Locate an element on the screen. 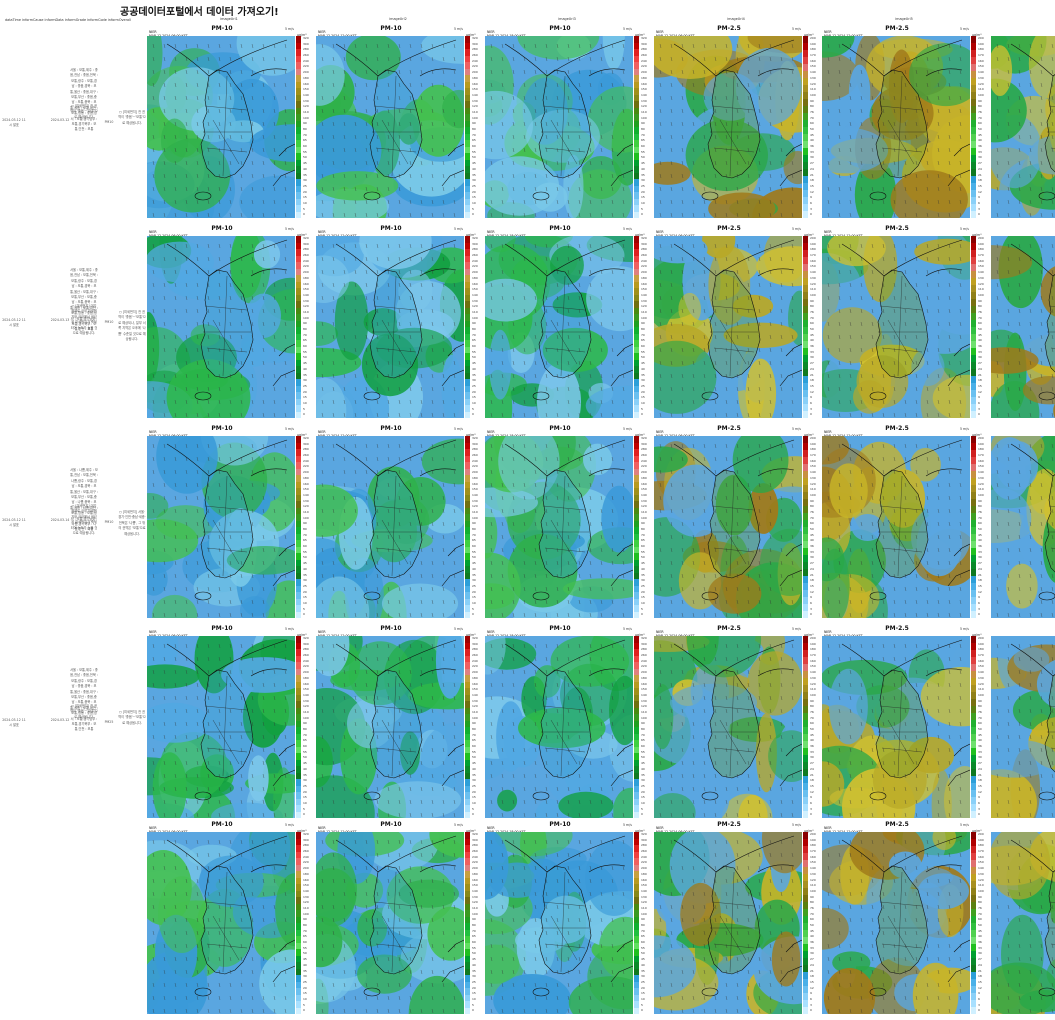 The width and height of the screenshot is (1055, 1020). scale-tick-label: 0 is located at coordinates (642, 214).